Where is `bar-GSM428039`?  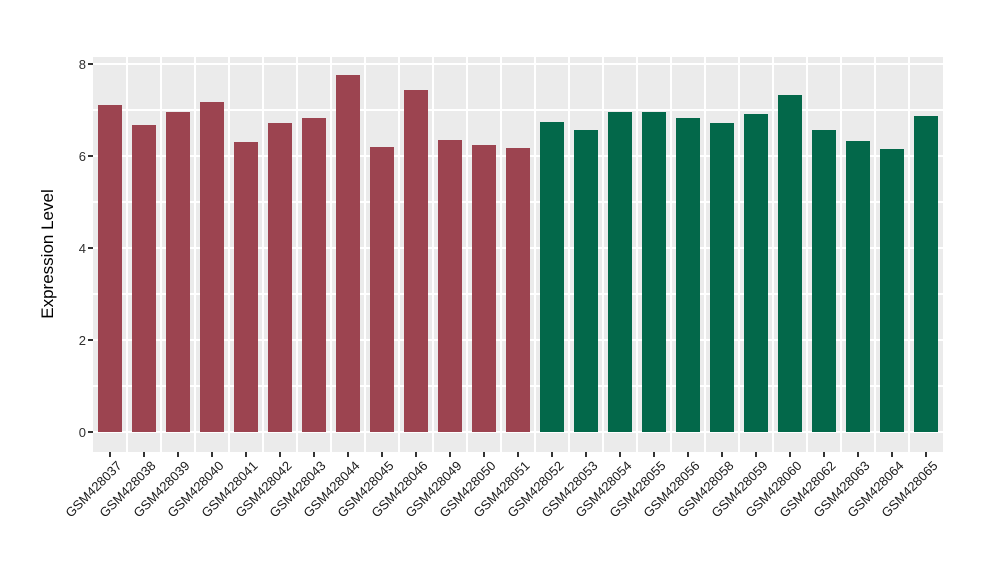 bar-GSM428039 is located at coordinates (178, 272).